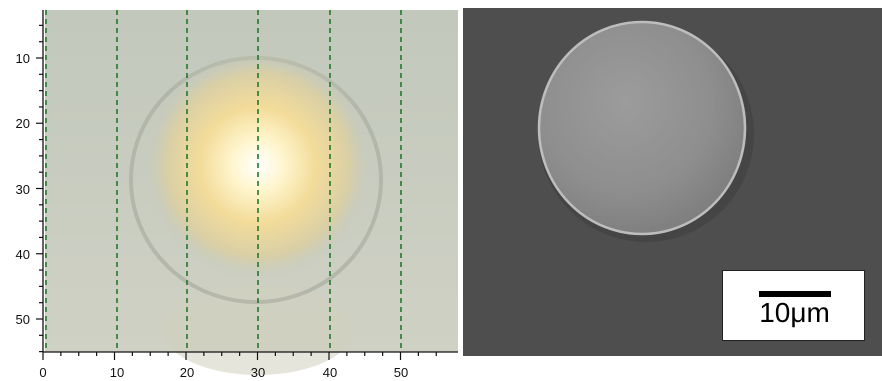 This screenshot has height=381, width=882. What do you see at coordinates (23, 58) in the screenshot?
I see `y-tick-label: 10` at bounding box center [23, 58].